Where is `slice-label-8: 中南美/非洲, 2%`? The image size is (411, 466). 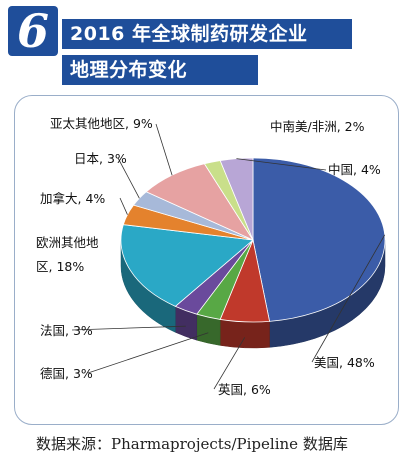
slice-label-8: 中南美/非洲, 2% is located at coordinates (317, 126).